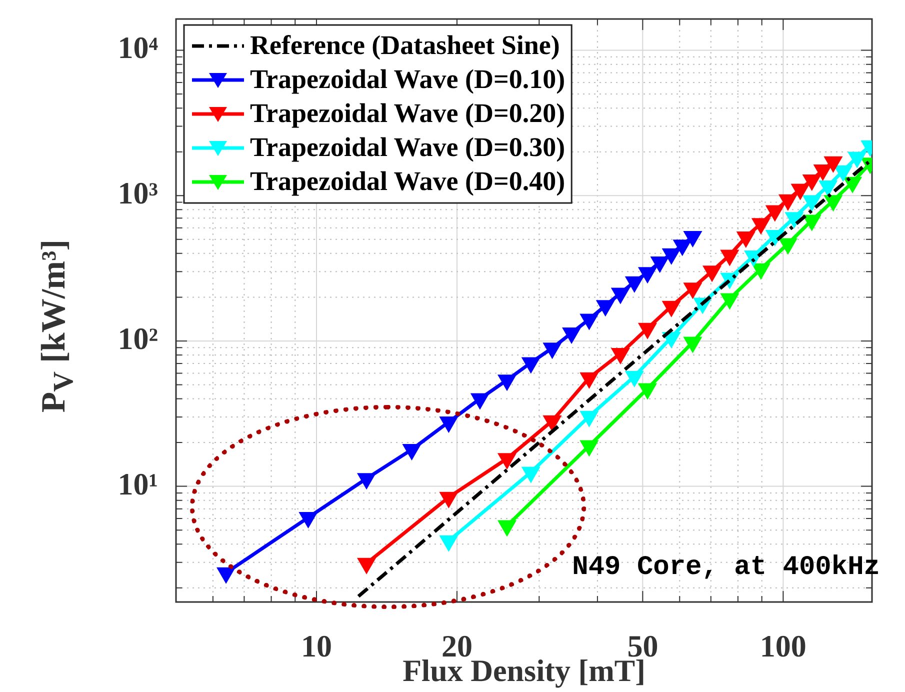  I want to click on legend-label: Trapezoidal Wave (D=0.40), so click(408, 181).